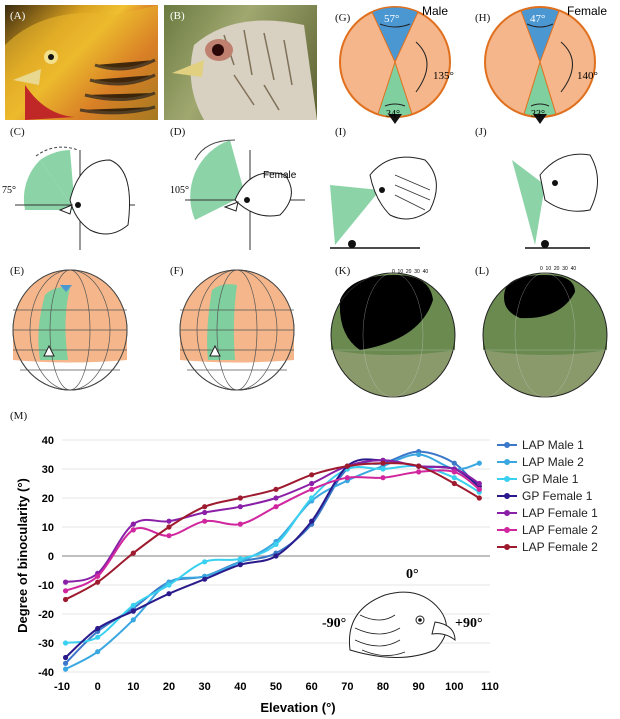 The height and width of the screenshot is (719, 620). What do you see at coordinates (48, 470) in the screenshot?
I see `y-tick-label: 30` at bounding box center [48, 470].